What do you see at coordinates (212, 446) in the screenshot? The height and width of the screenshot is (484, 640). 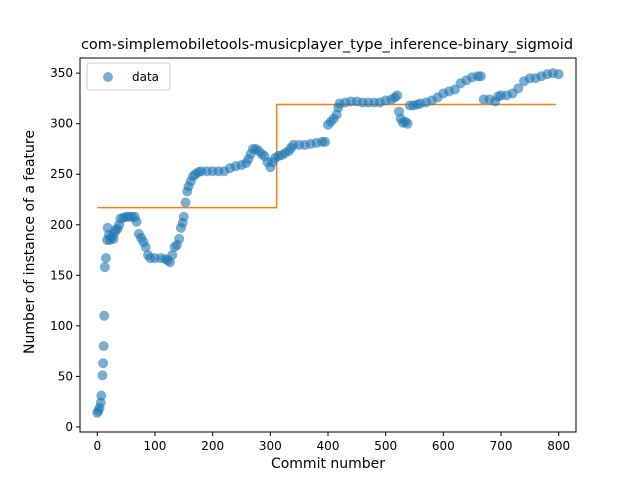 I see `x-tick-label: 200` at bounding box center [212, 446].